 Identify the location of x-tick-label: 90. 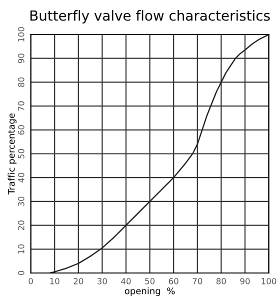
(245, 281).